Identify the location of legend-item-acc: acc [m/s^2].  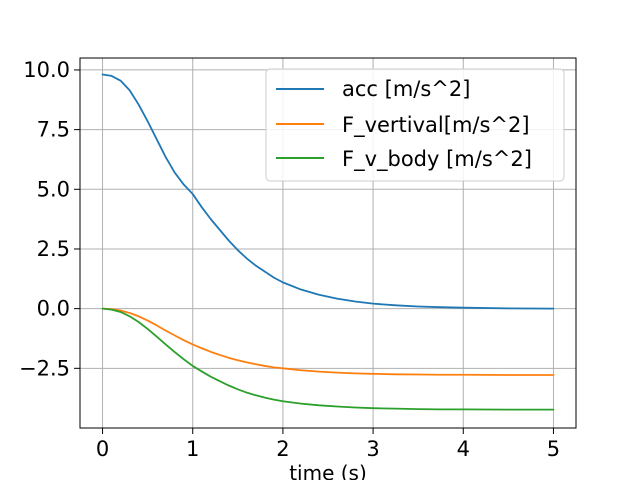
(373, 89).